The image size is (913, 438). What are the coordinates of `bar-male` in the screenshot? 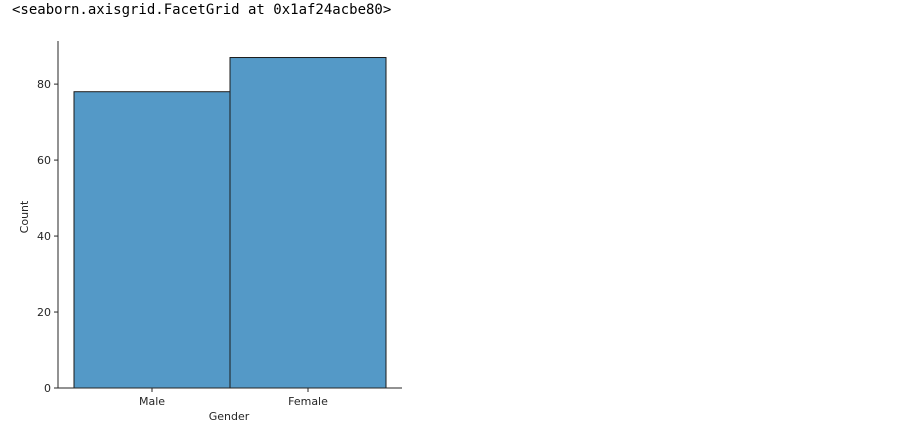 It's located at (152, 240).